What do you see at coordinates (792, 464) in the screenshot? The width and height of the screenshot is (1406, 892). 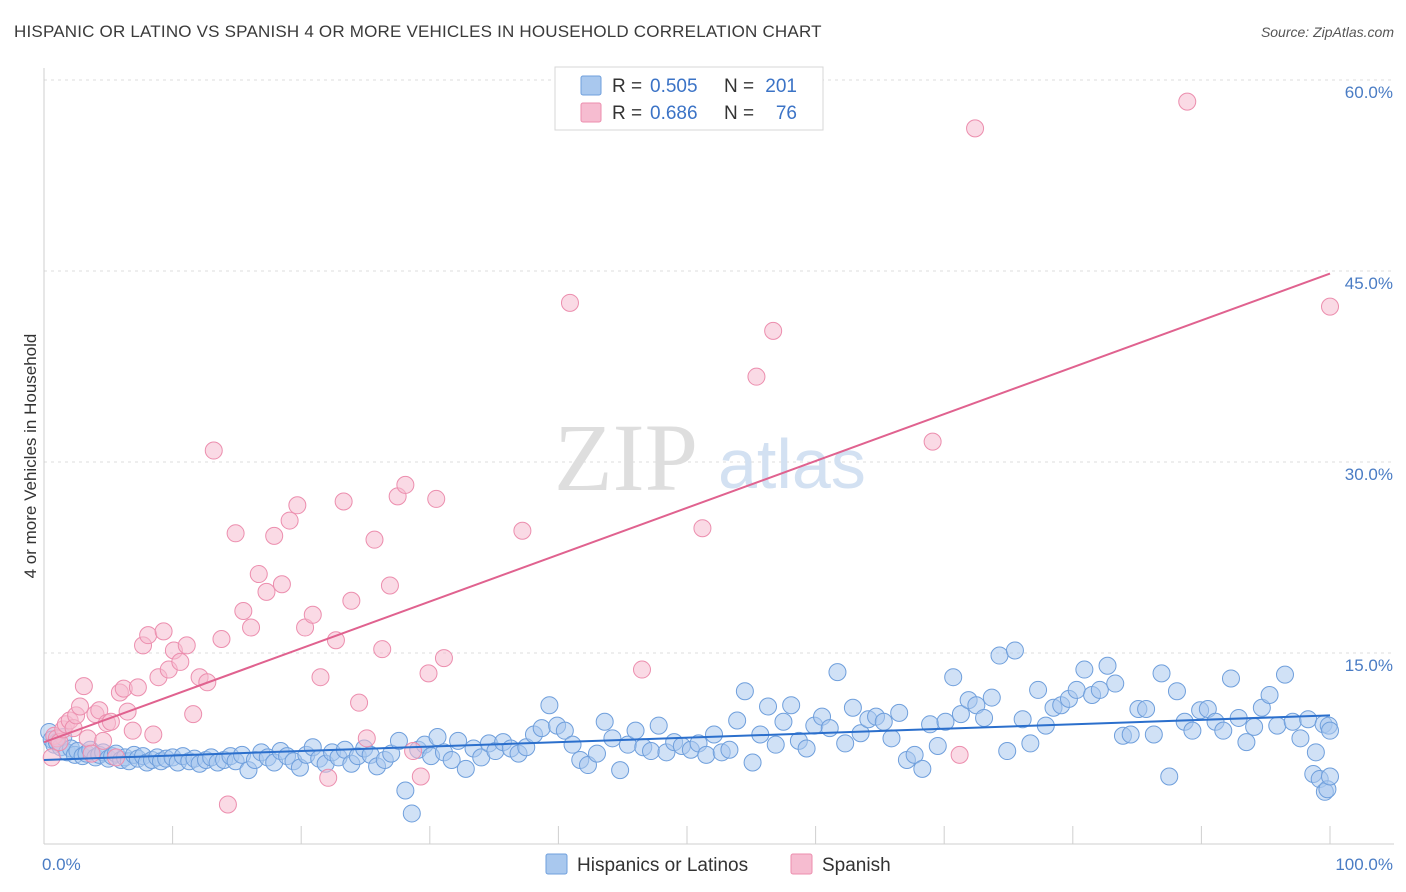 I see `watermark-atlas: atlas` at bounding box center [792, 464].